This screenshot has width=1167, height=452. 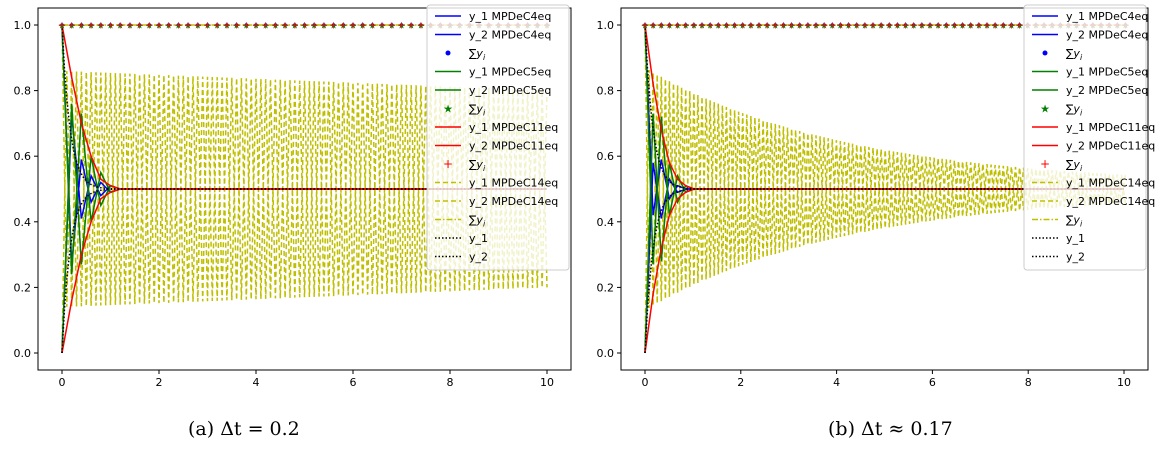 What do you see at coordinates (244, 429) in the screenshot?
I see `caption-a: (a) Δt = 0.2` at bounding box center [244, 429].